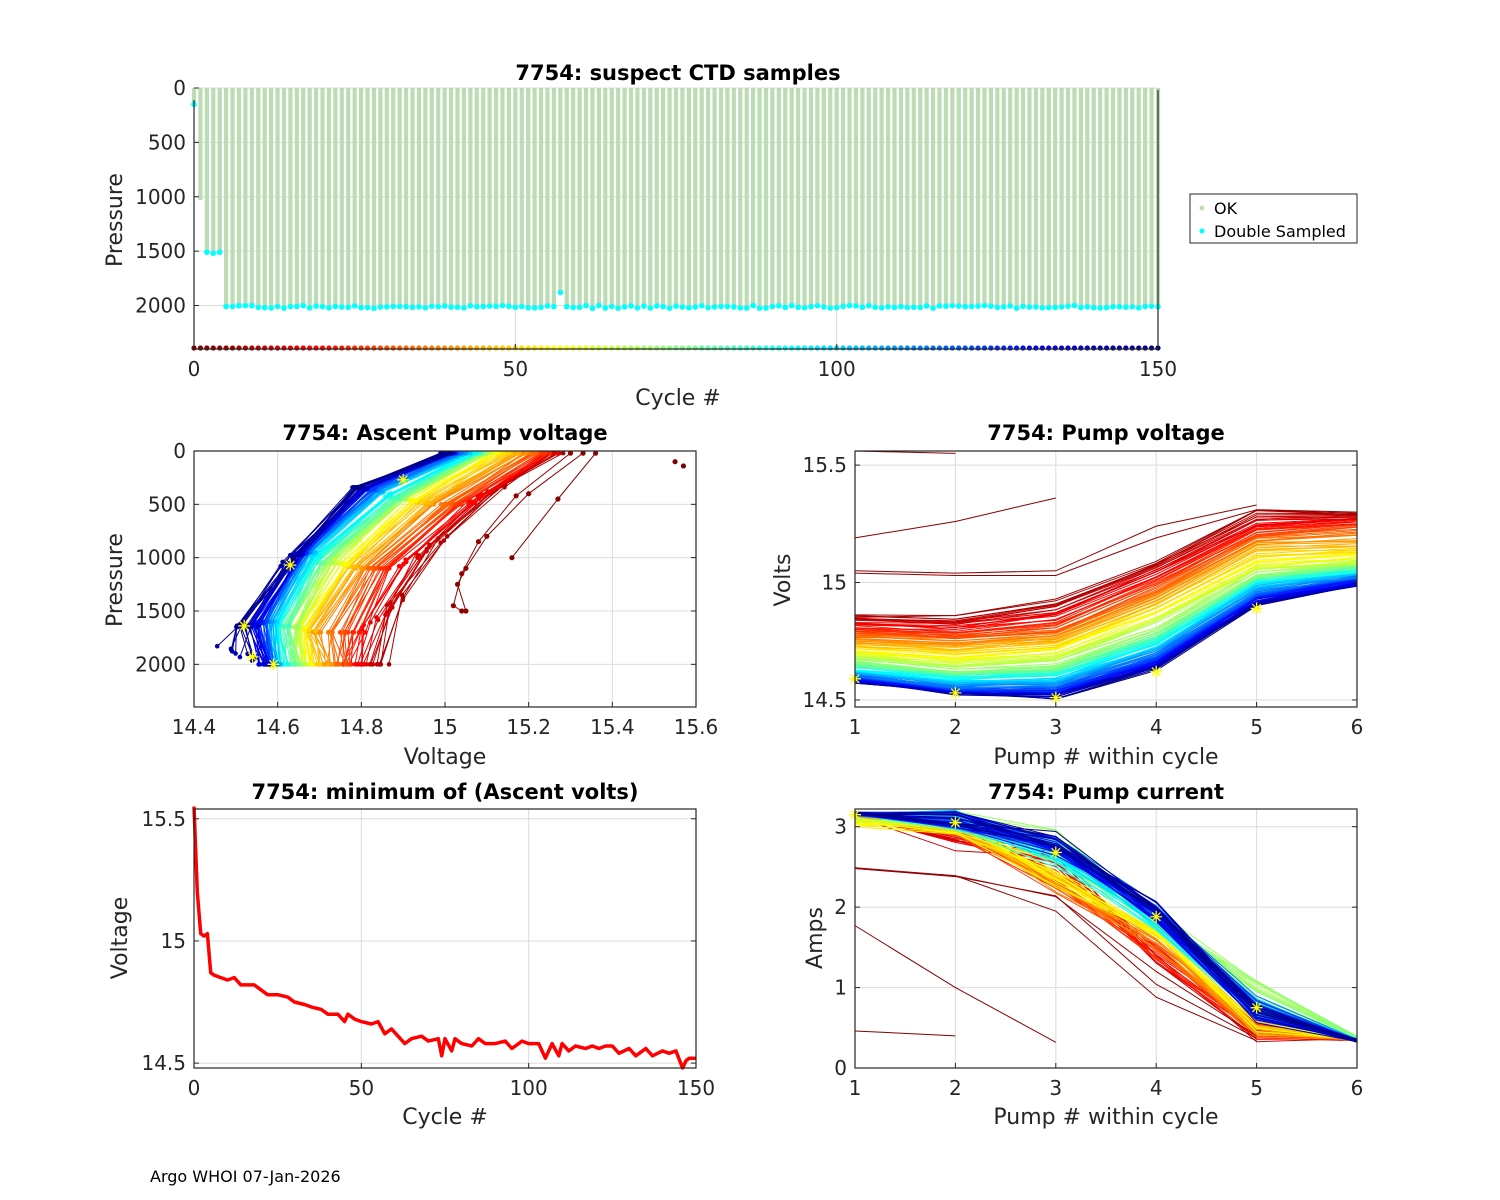 The width and height of the screenshot is (1500, 1200). I want to click on x-tick-label: 150, so click(696, 1088).